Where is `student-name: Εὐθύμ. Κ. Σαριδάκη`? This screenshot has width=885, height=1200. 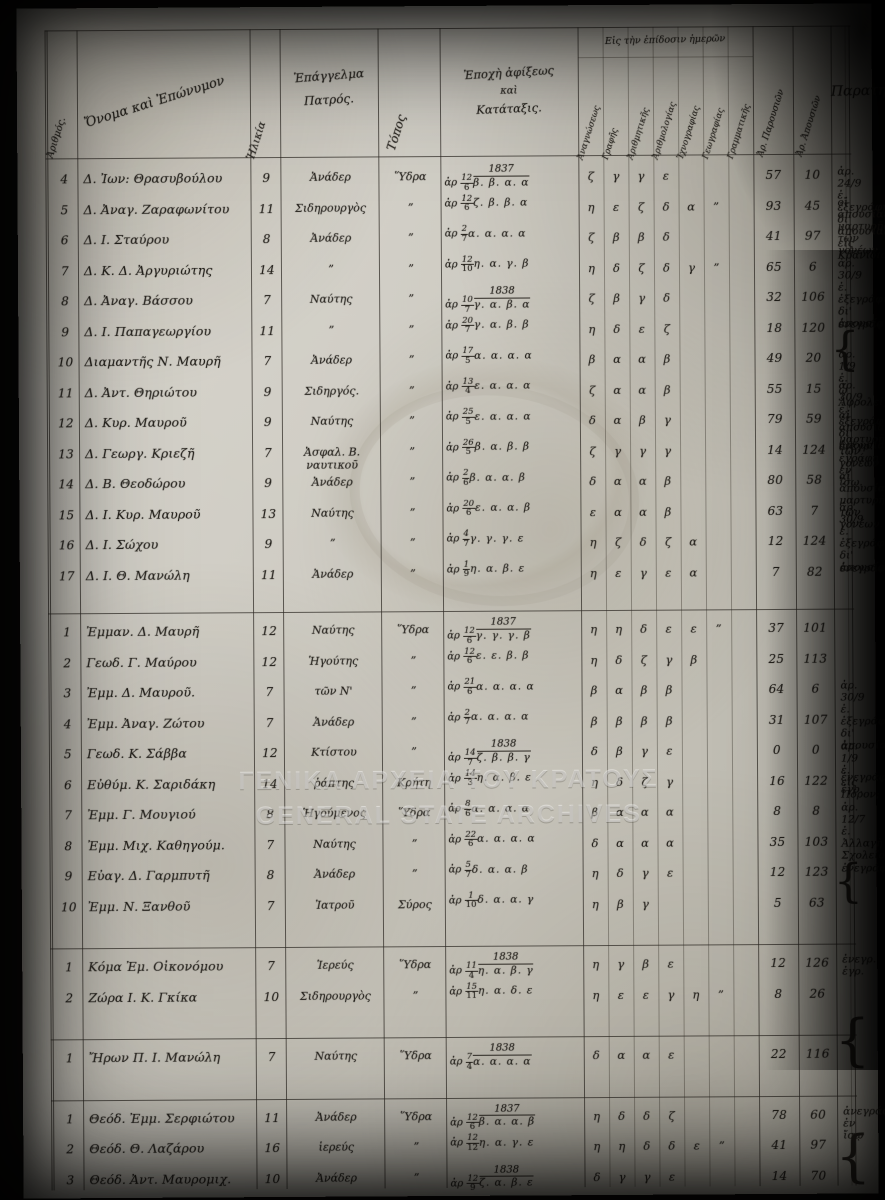
student-name: Εὐθύμ. Κ. Σαριδάκη is located at coordinates (151, 783).